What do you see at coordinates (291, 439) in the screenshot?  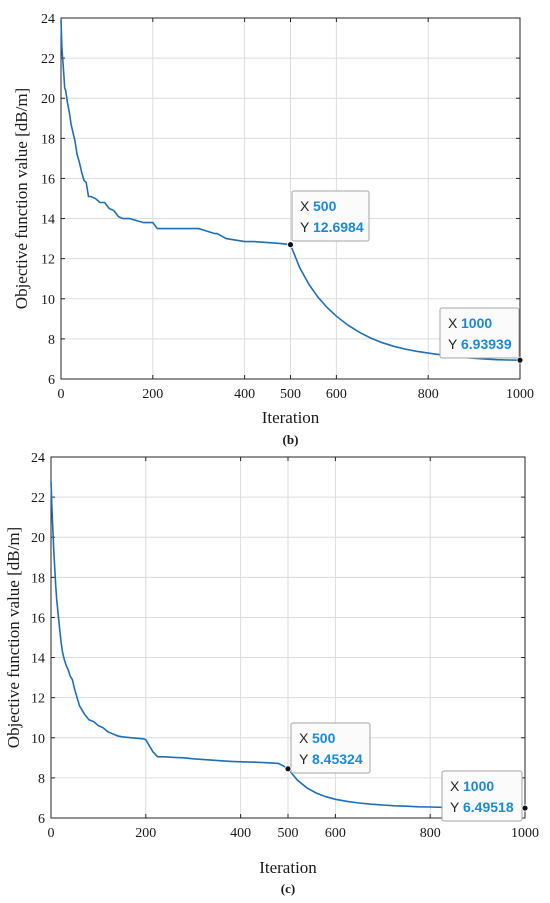 I see `figure-caption: (b)` at bounding box center [291, 439].